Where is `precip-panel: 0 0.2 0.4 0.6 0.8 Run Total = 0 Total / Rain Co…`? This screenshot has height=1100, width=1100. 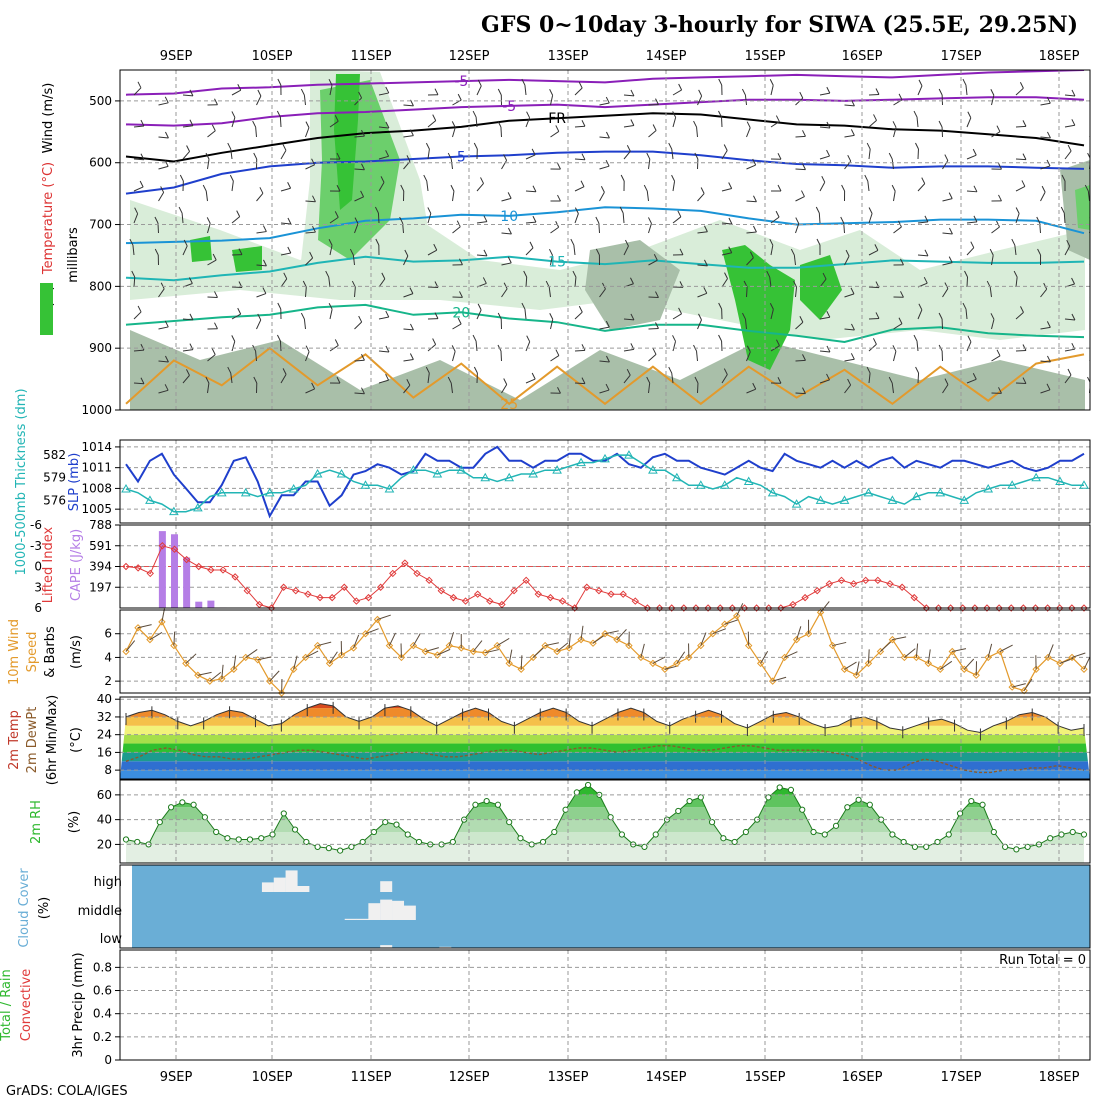
precip-panel: 0 0.2 0.4 0.6 0.8 Run Total = 0 Total / Rain Co… is located at coordinates (545, 1008).